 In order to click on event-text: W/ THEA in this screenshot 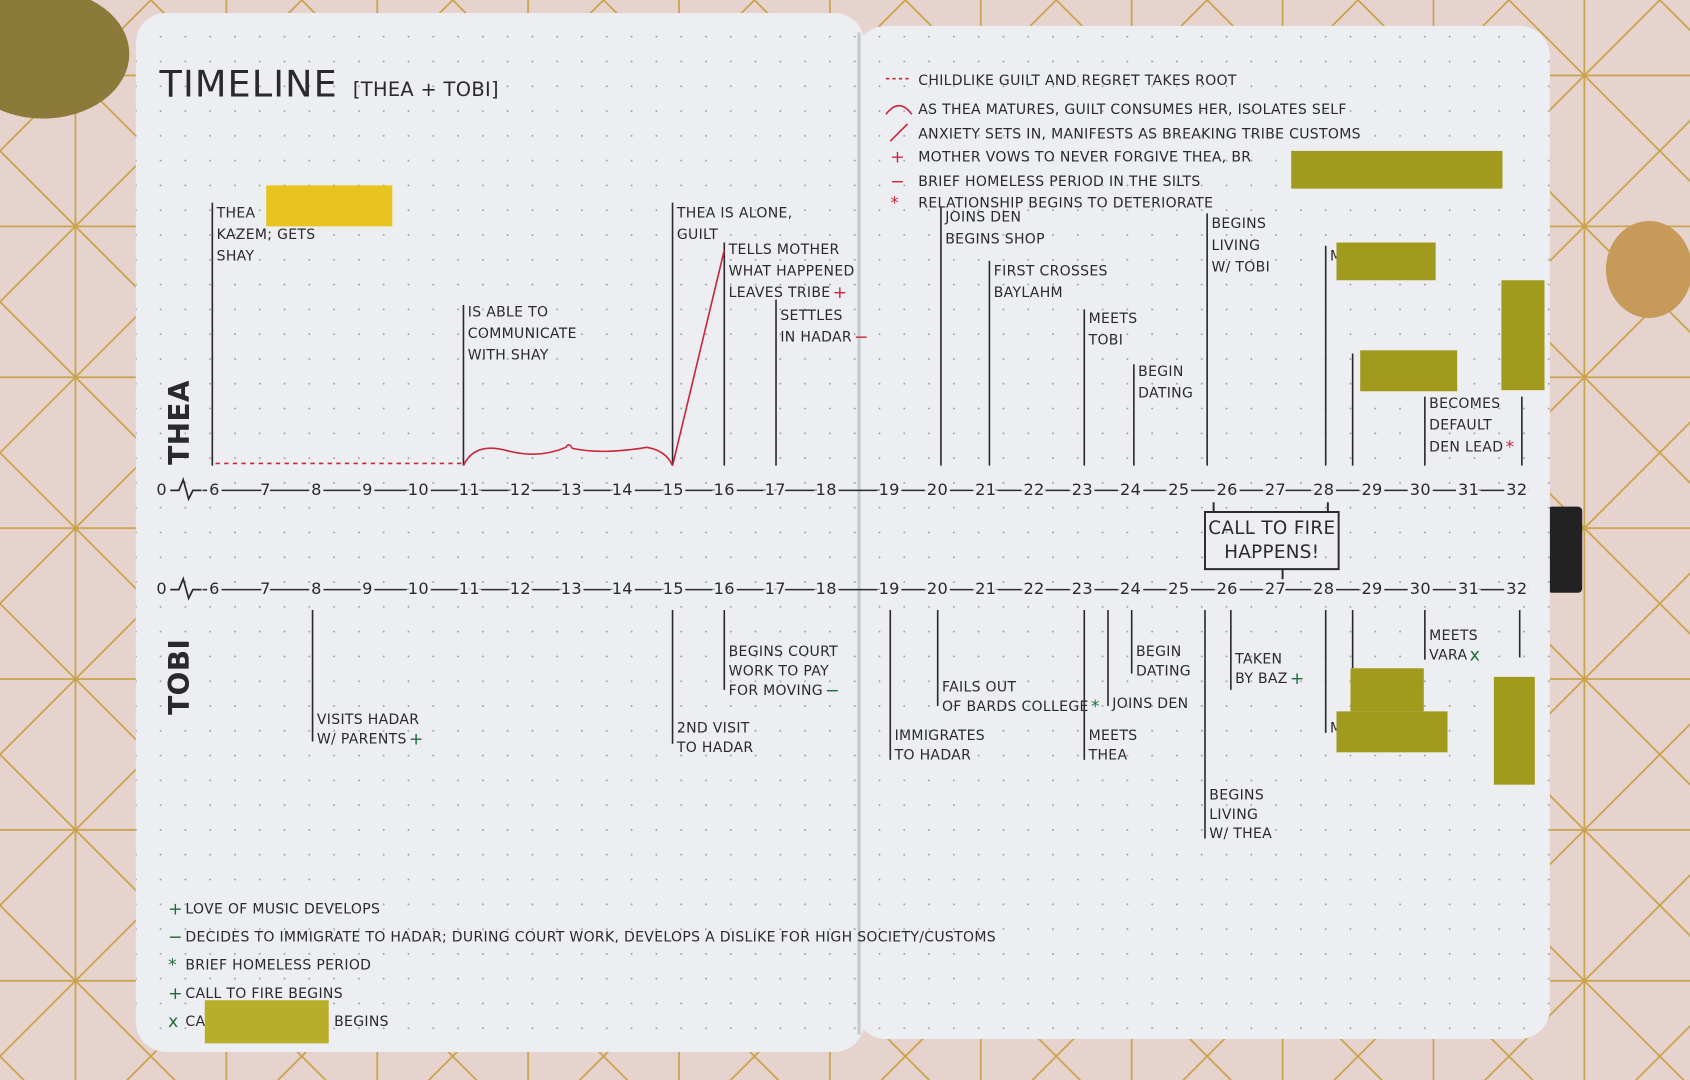, I will do `click(1240, 834)`.